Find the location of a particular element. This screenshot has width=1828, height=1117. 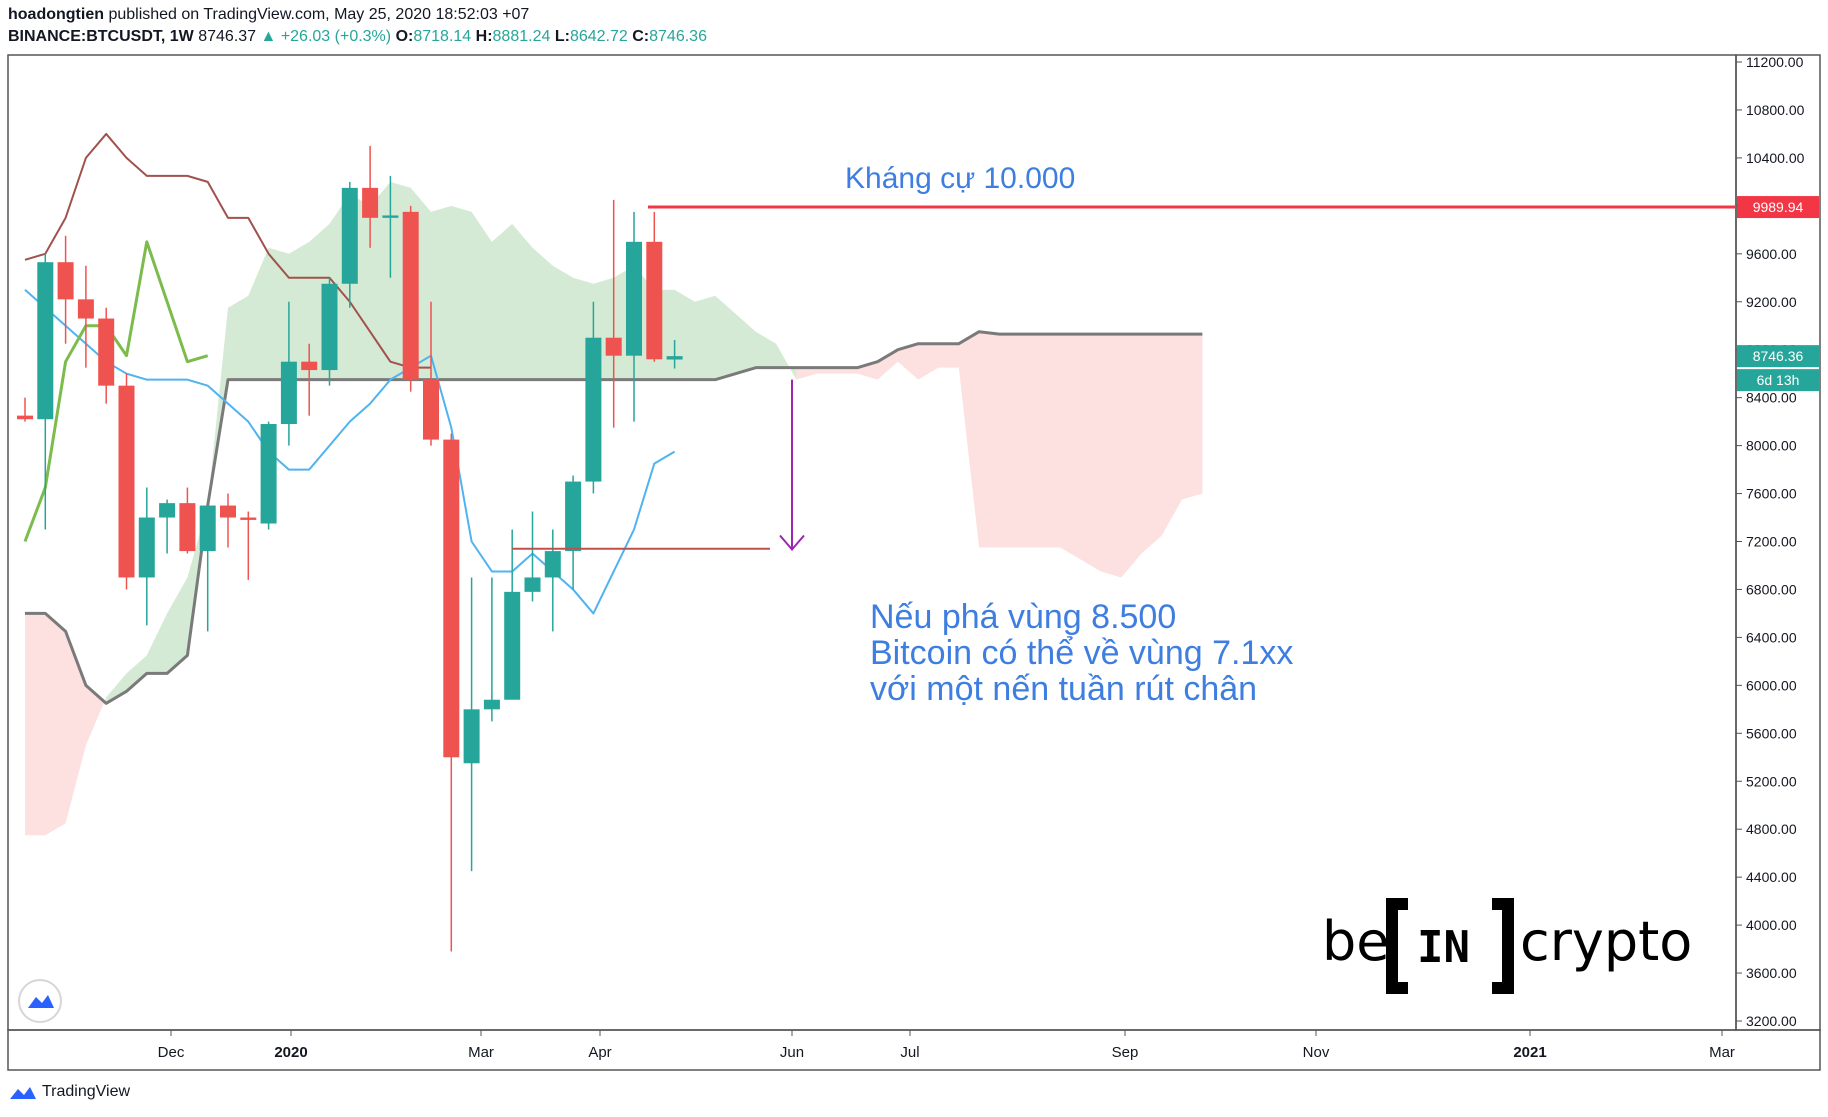

scenario-line-3: với một nến tuần rút chân is located at coordinates (1063, 689).